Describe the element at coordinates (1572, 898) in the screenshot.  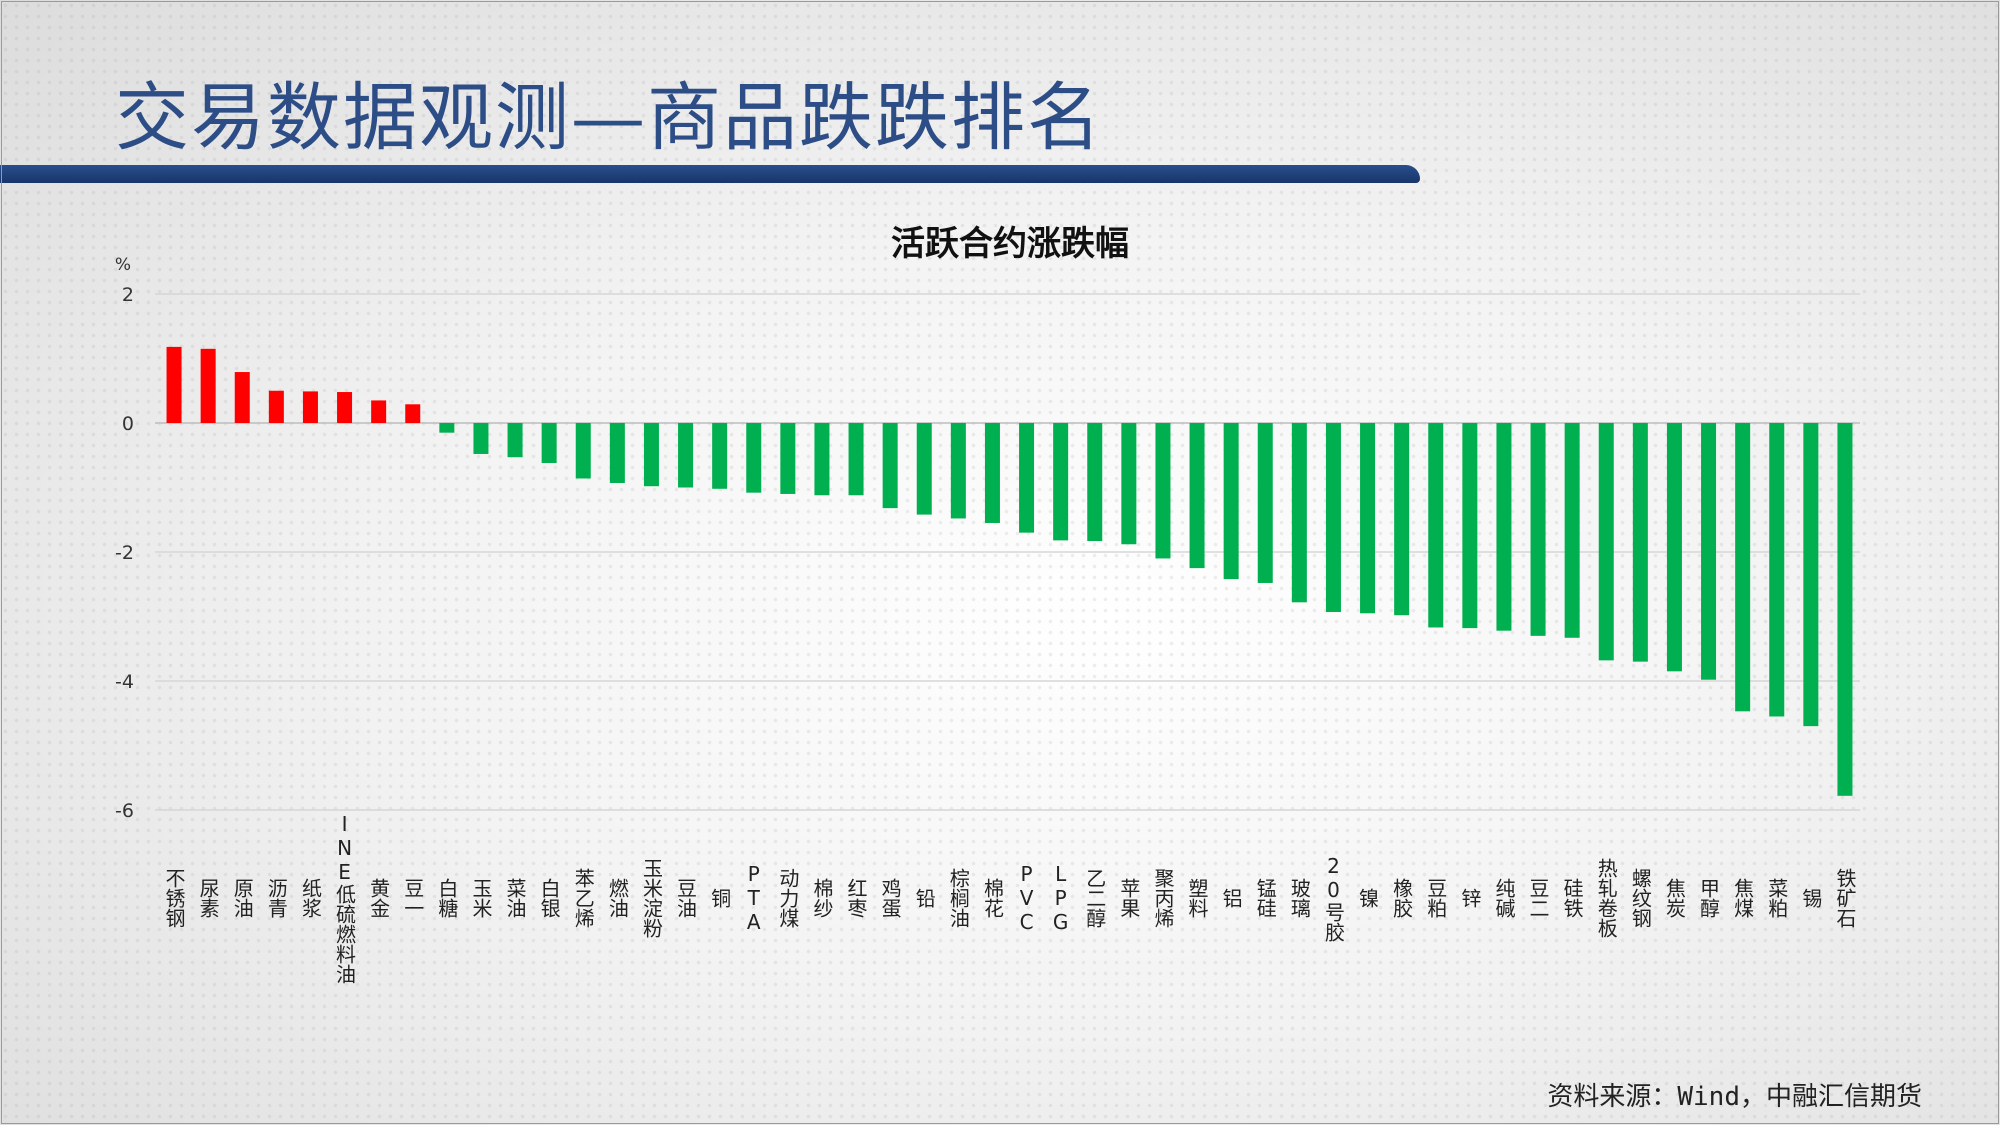
I see `x-tick-label: 硅铁` at that location.